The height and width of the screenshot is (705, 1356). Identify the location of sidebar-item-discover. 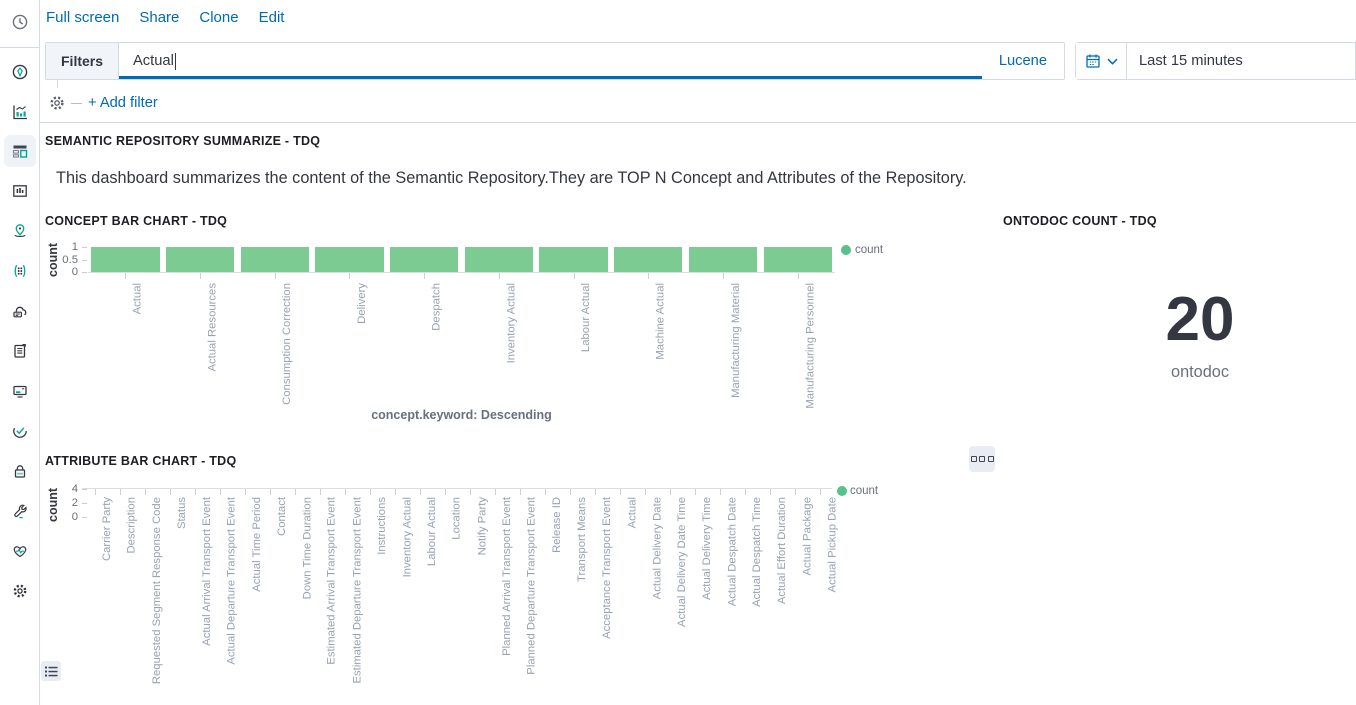
(20, 72).